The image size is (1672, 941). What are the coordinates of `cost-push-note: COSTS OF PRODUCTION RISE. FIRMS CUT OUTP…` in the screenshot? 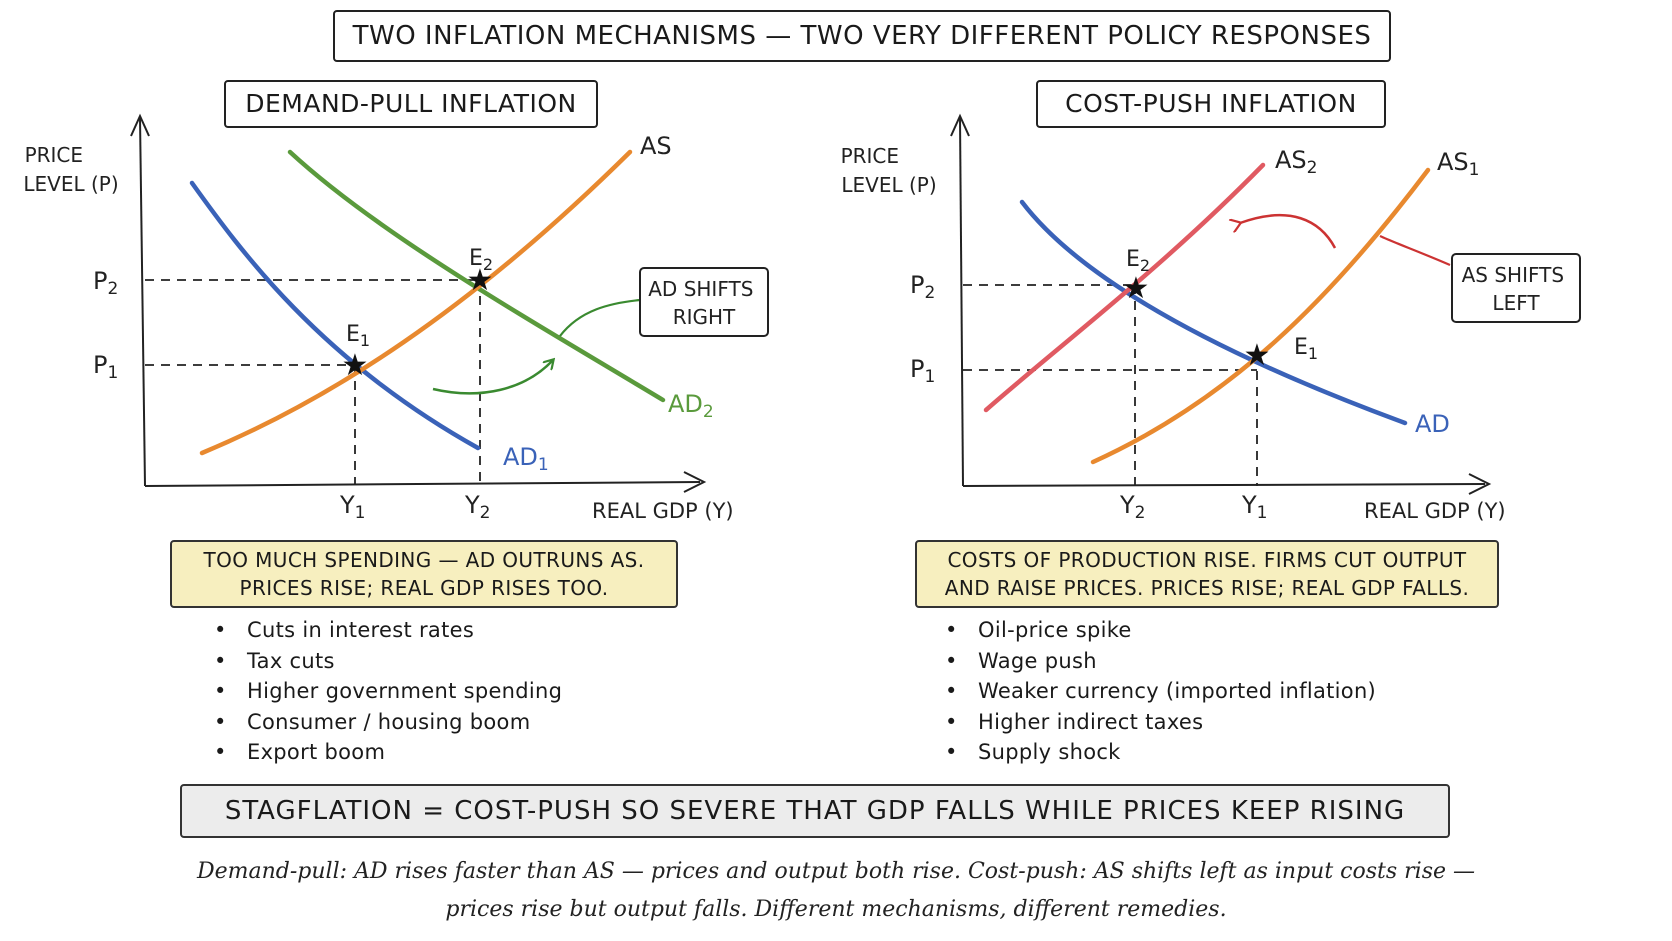 It's located at (1207, 574).